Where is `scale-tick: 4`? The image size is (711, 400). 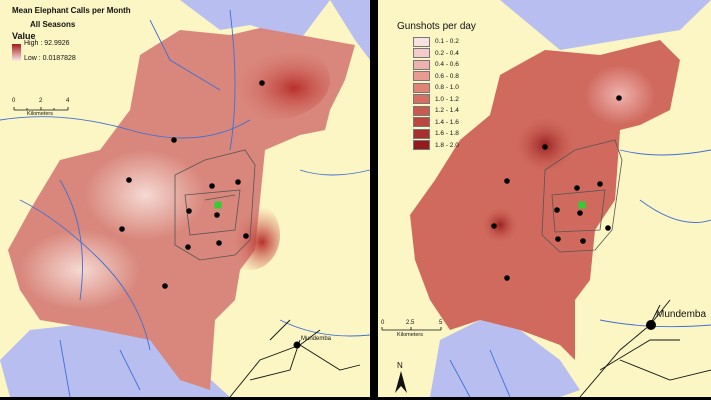
scale-tick: 4 is located at coordinates (68, 101).